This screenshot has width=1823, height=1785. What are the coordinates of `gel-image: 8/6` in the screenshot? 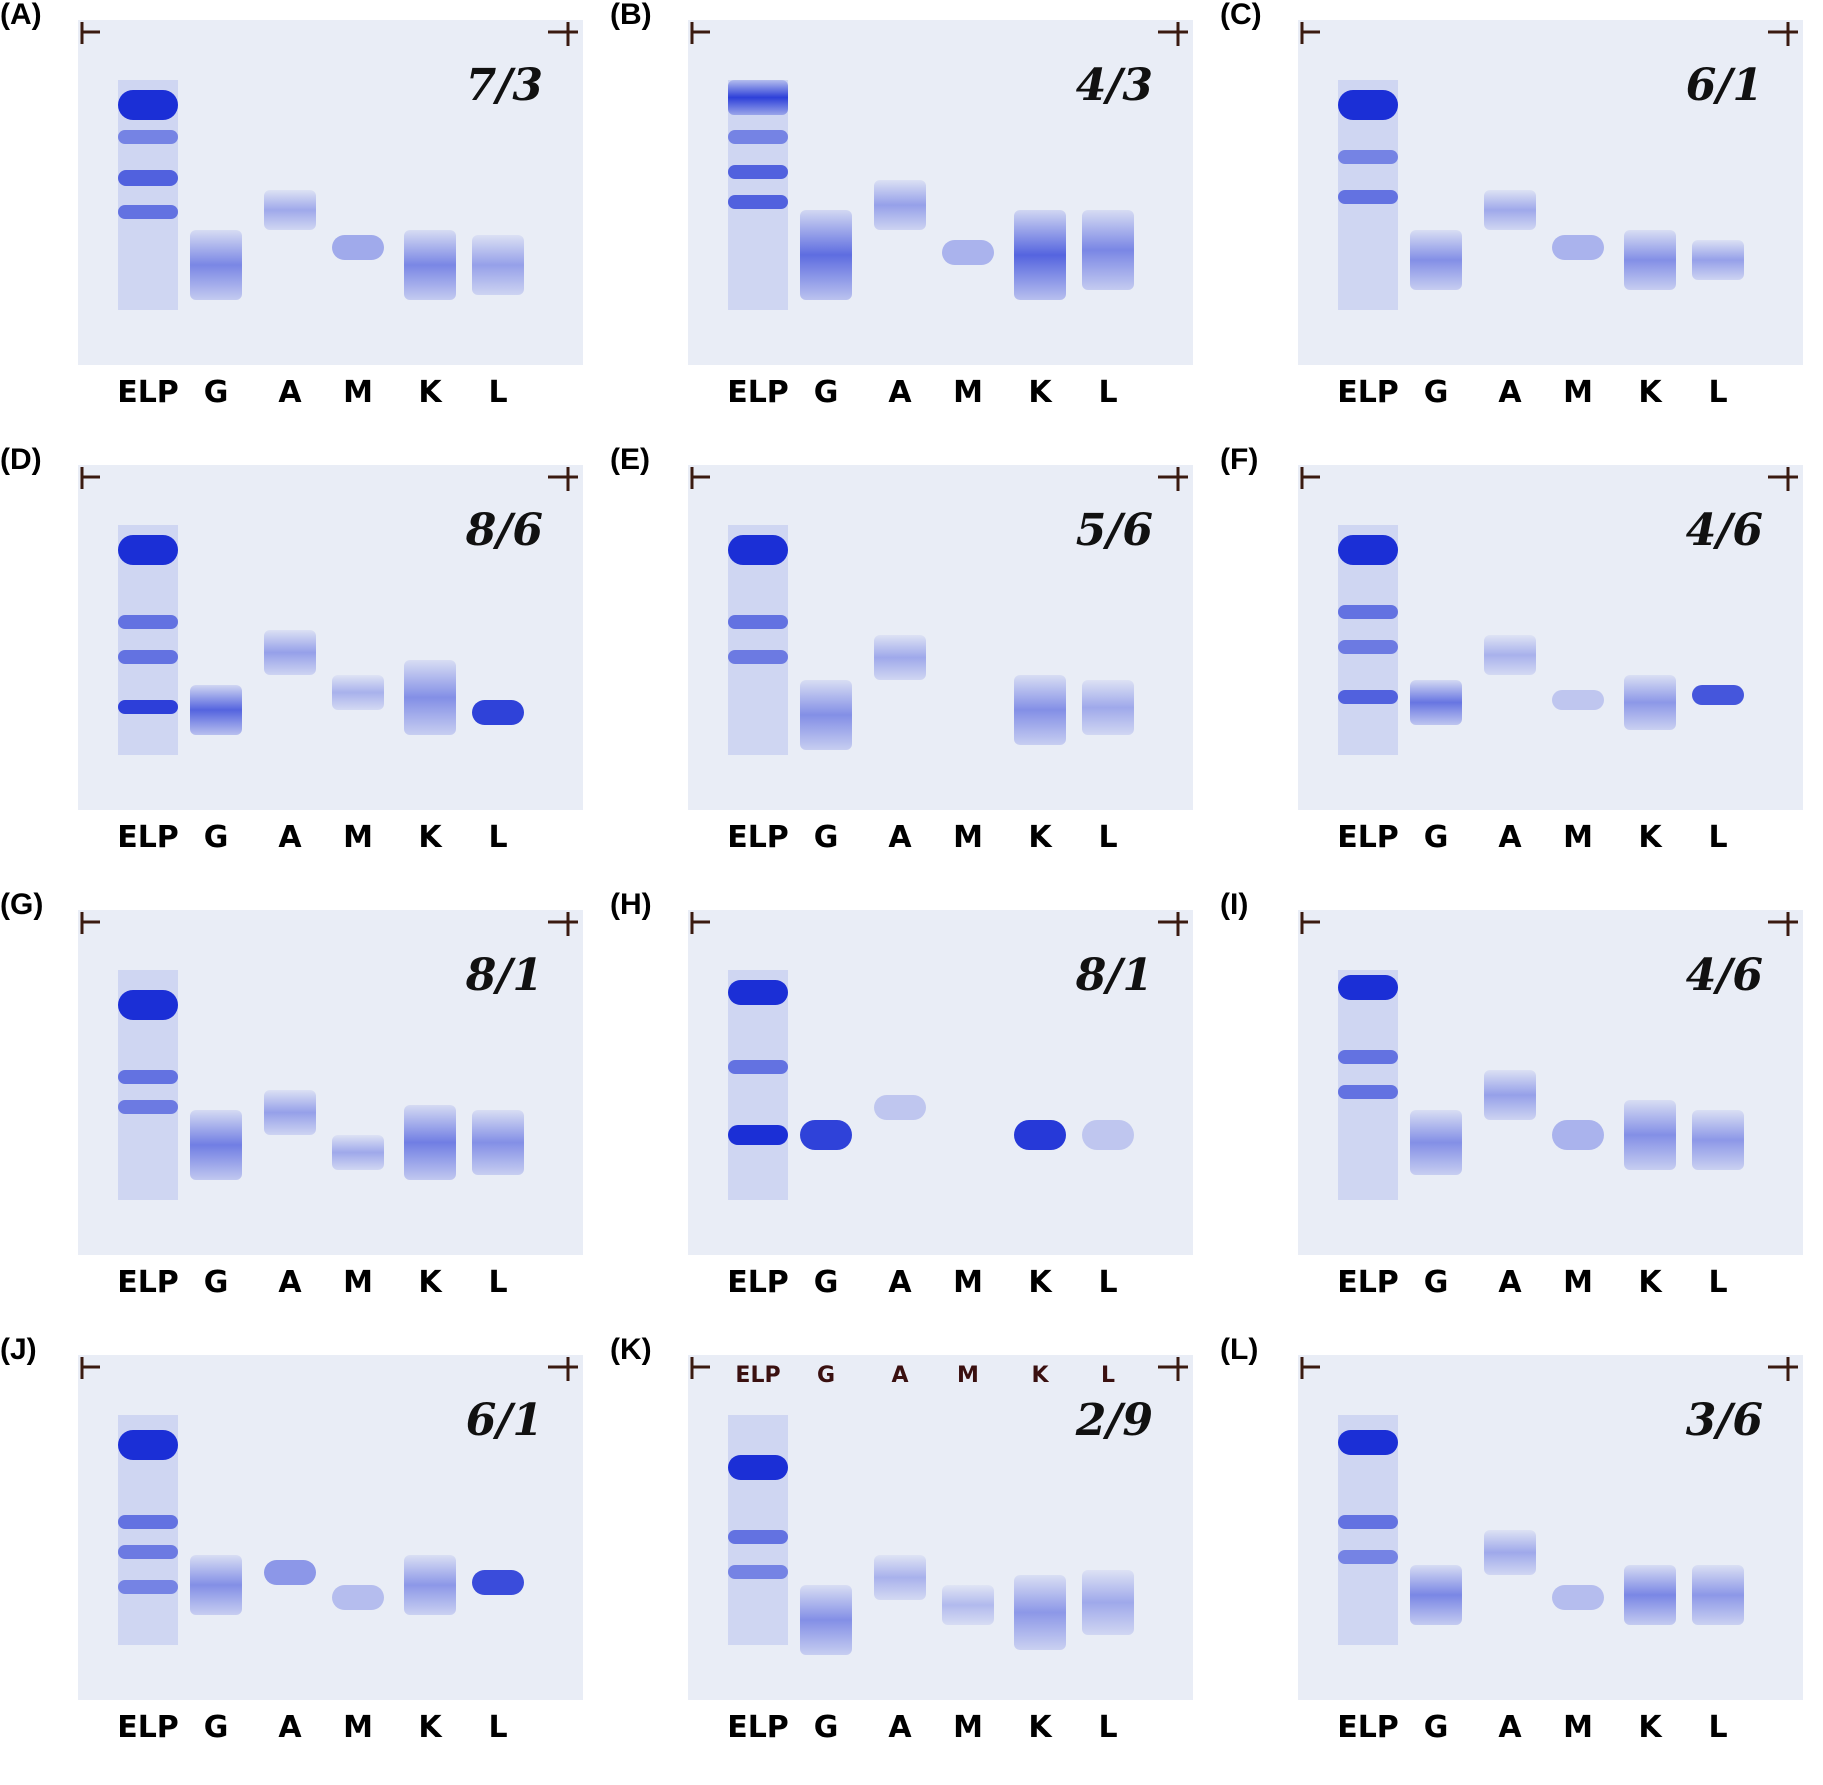 It's located at (330, 637).